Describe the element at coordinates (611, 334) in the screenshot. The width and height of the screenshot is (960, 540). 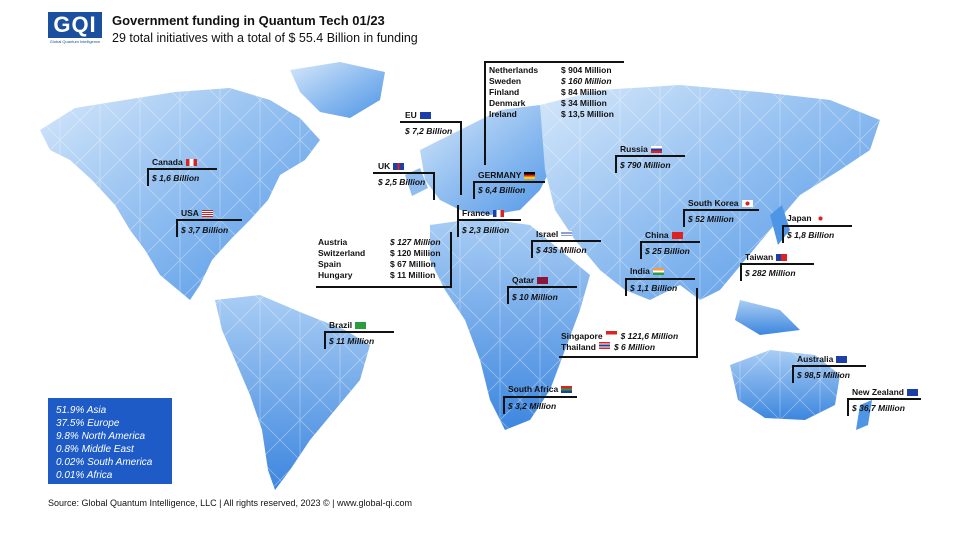
I see `singapore-flag-icon` at that location.